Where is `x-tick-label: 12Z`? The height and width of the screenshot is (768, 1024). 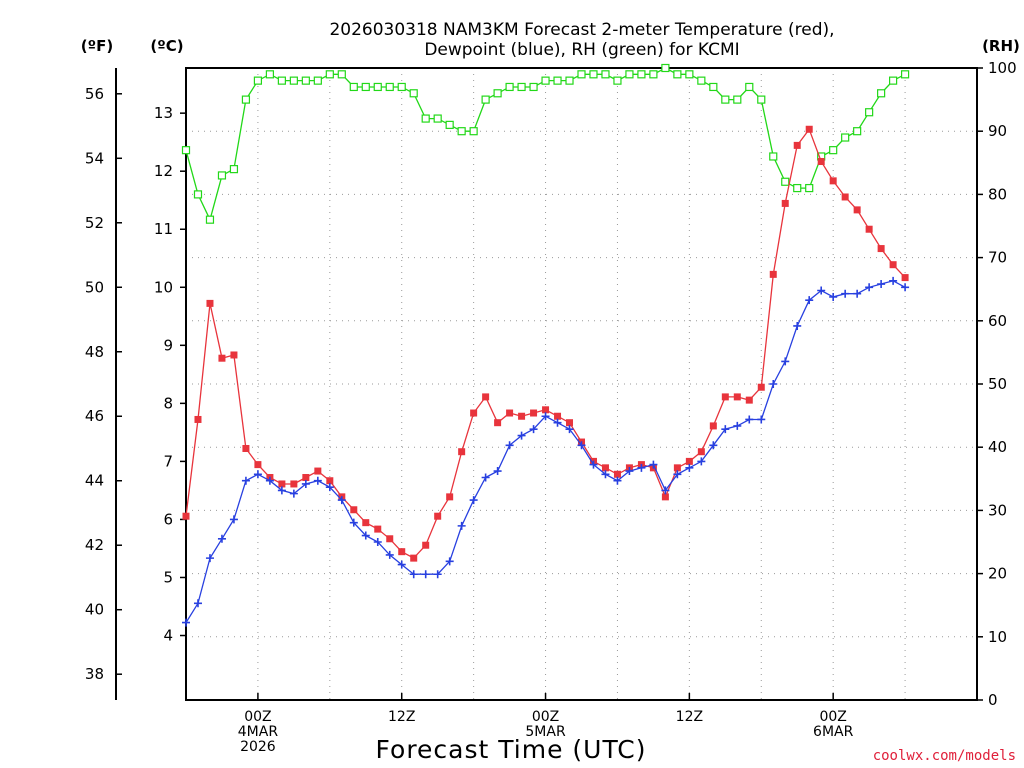 x-tick-label: 12Z is located at coordinates (401, 717).